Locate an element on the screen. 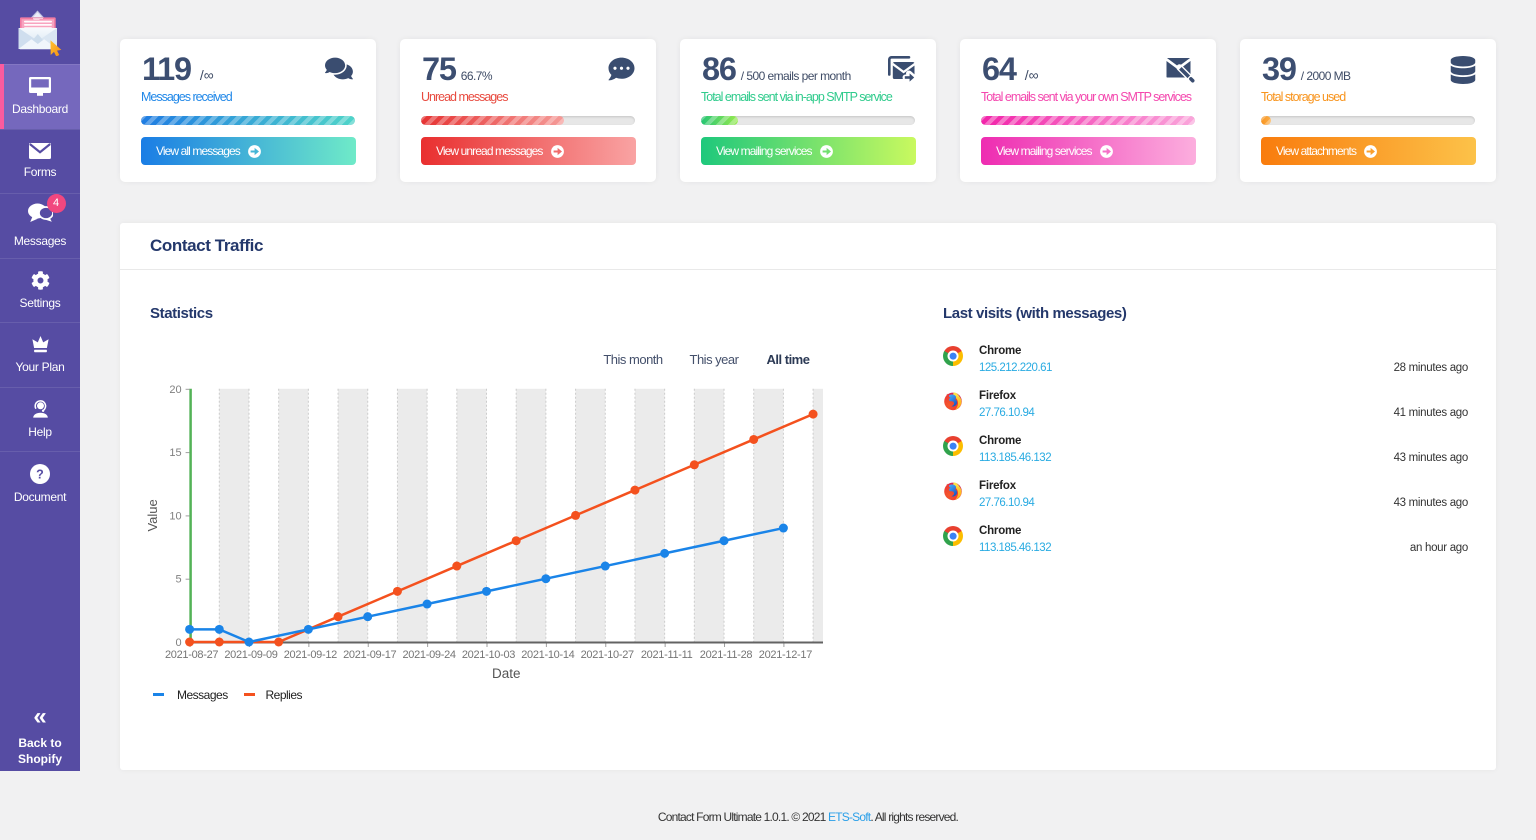 The image size is (1536, 840). svg-text: 0 is located at coordinates (178, 643).